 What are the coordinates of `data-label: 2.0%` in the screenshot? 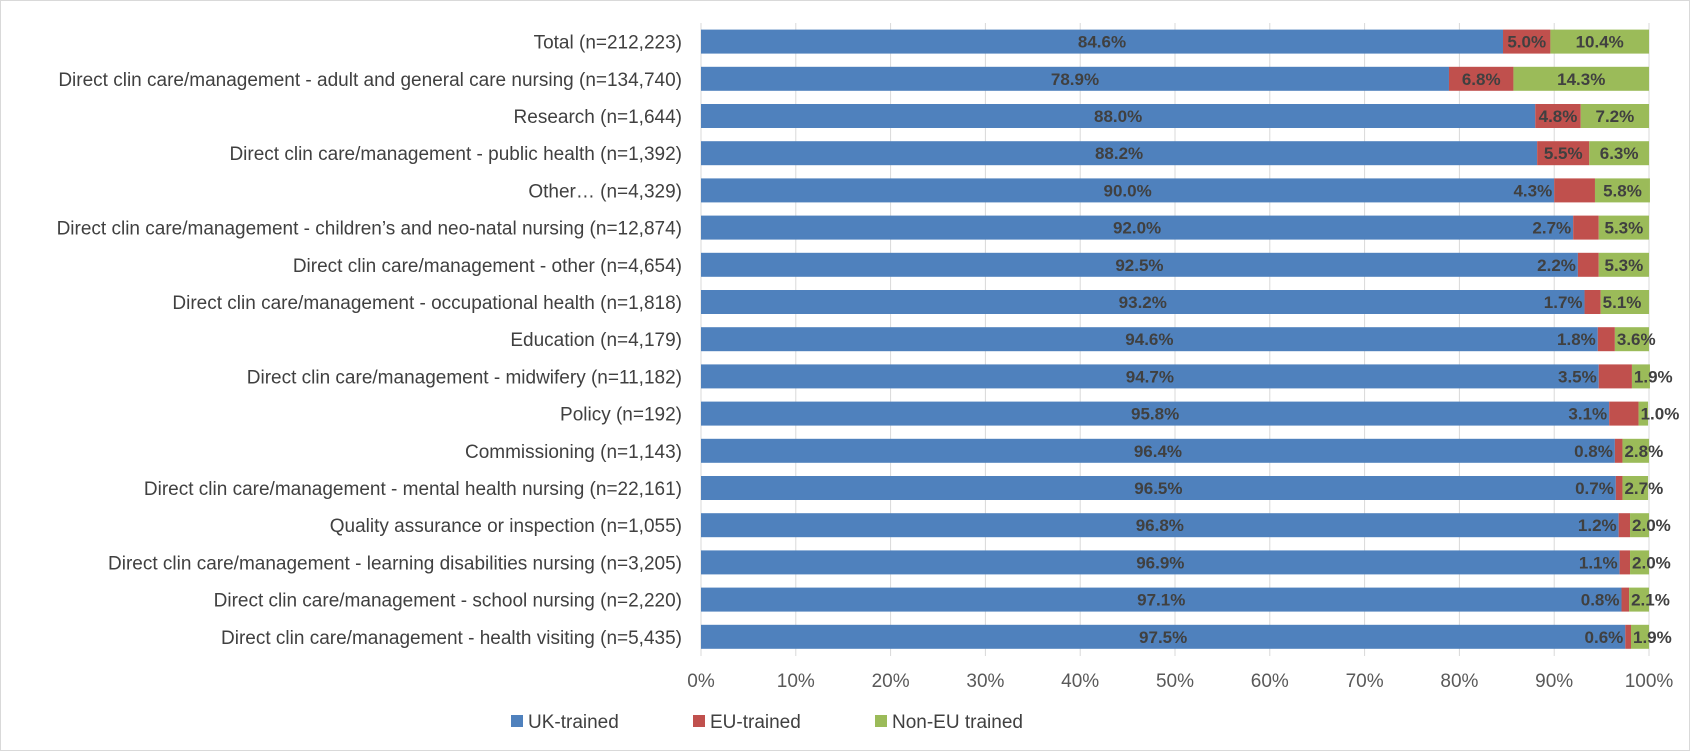 It's located at (1651, 562).